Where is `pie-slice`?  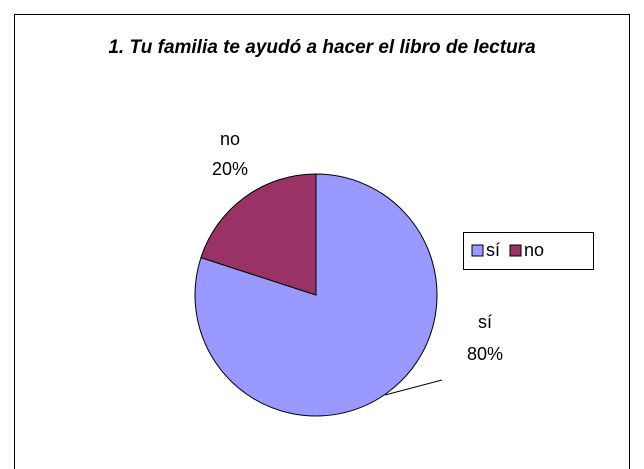 pie-slice is located at coordinates (258, 234).